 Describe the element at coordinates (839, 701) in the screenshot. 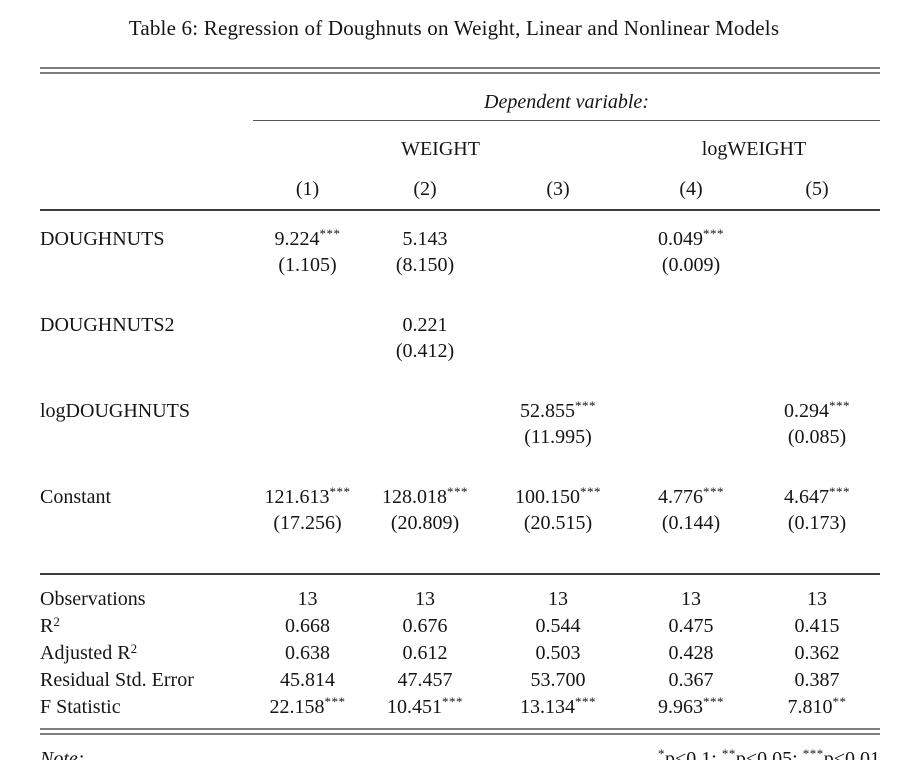

I see `significance-stars: **` at that location.